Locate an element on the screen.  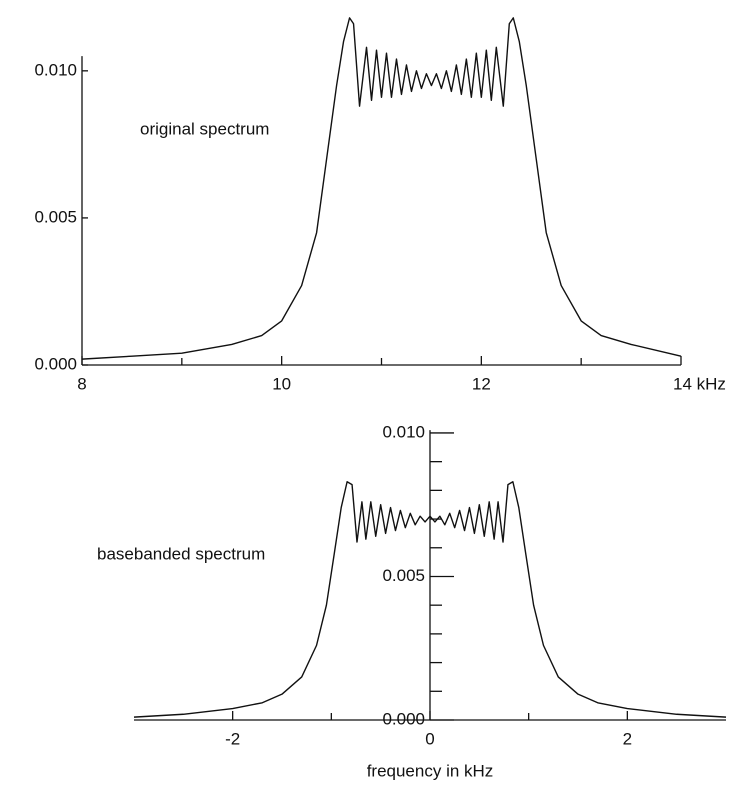
x-axis-label: frequency in kHz is located at coordinates (430, 770).